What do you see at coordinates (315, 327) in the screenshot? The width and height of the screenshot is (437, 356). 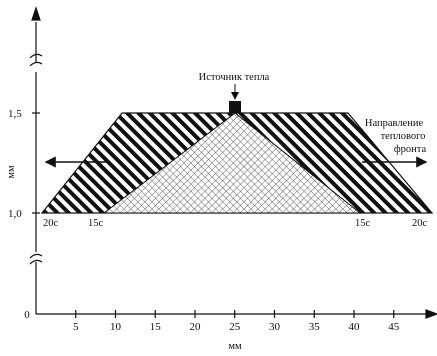 I see `x-tick-label: 35` at bounding box center [315, 327].